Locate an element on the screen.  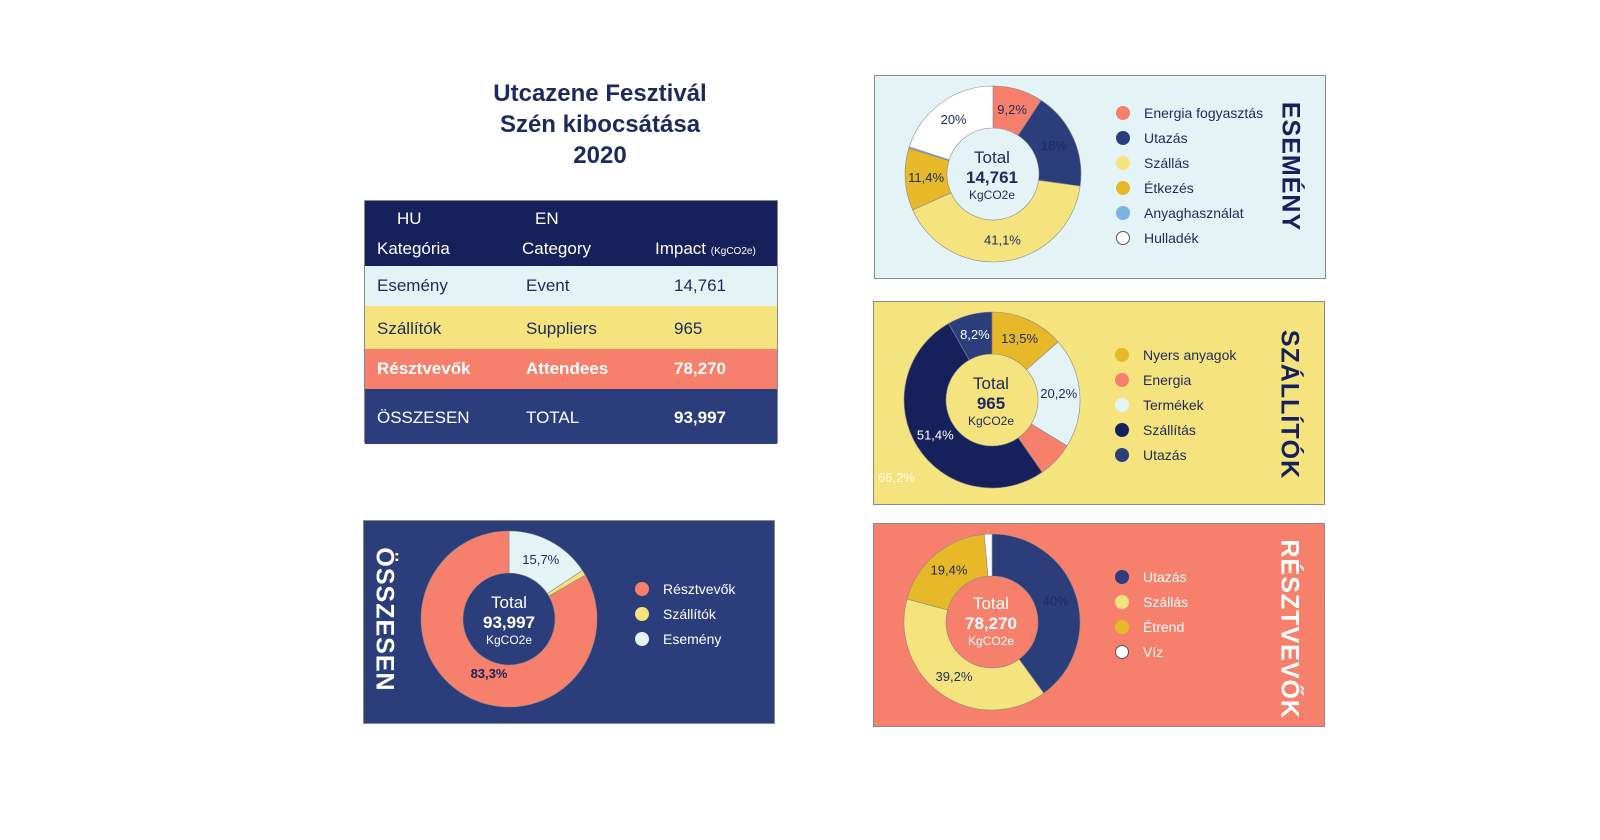
legend-label: Anyaghasználat is located at coordinates (1194, 213).